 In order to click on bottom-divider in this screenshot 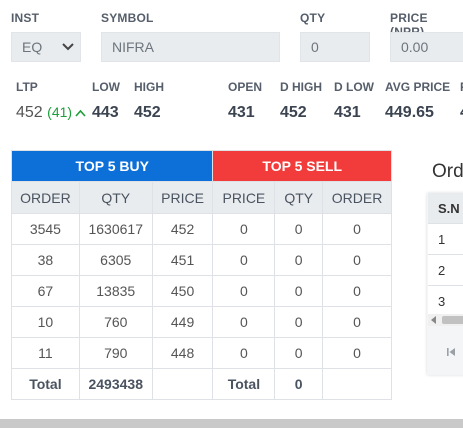, I will do `click(231, 423)`.